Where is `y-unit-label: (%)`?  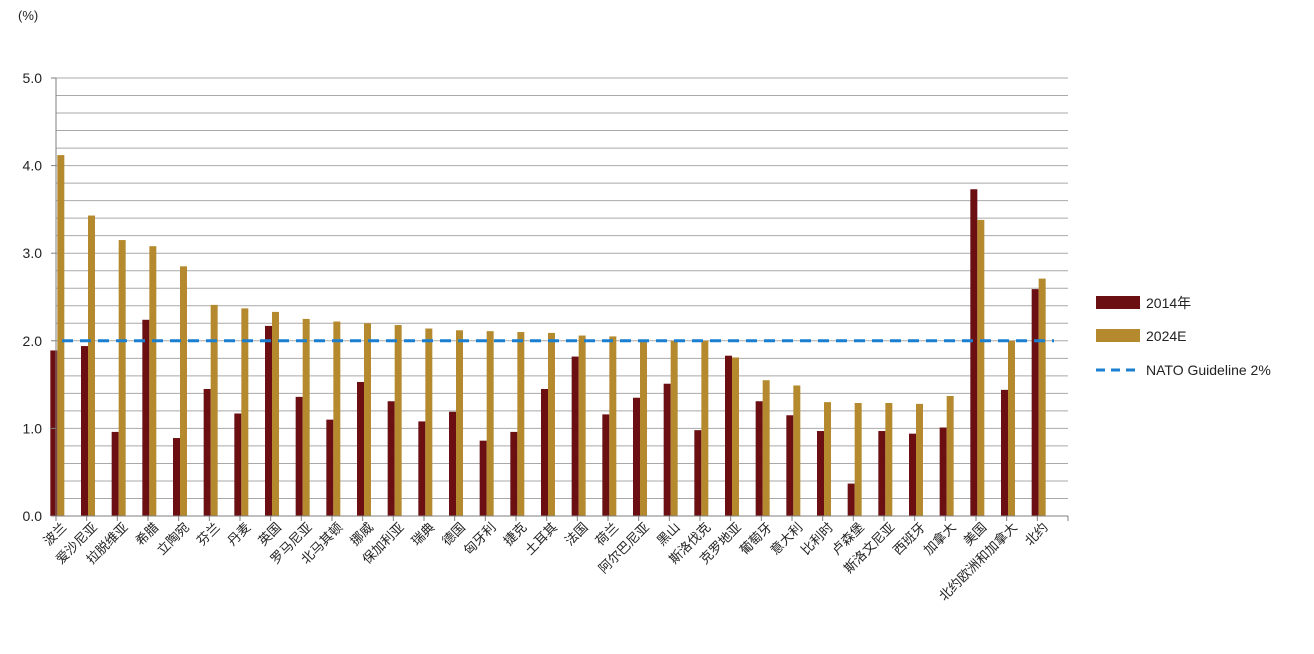 y-unit-label: (%) is located at coordinates (28, 15).